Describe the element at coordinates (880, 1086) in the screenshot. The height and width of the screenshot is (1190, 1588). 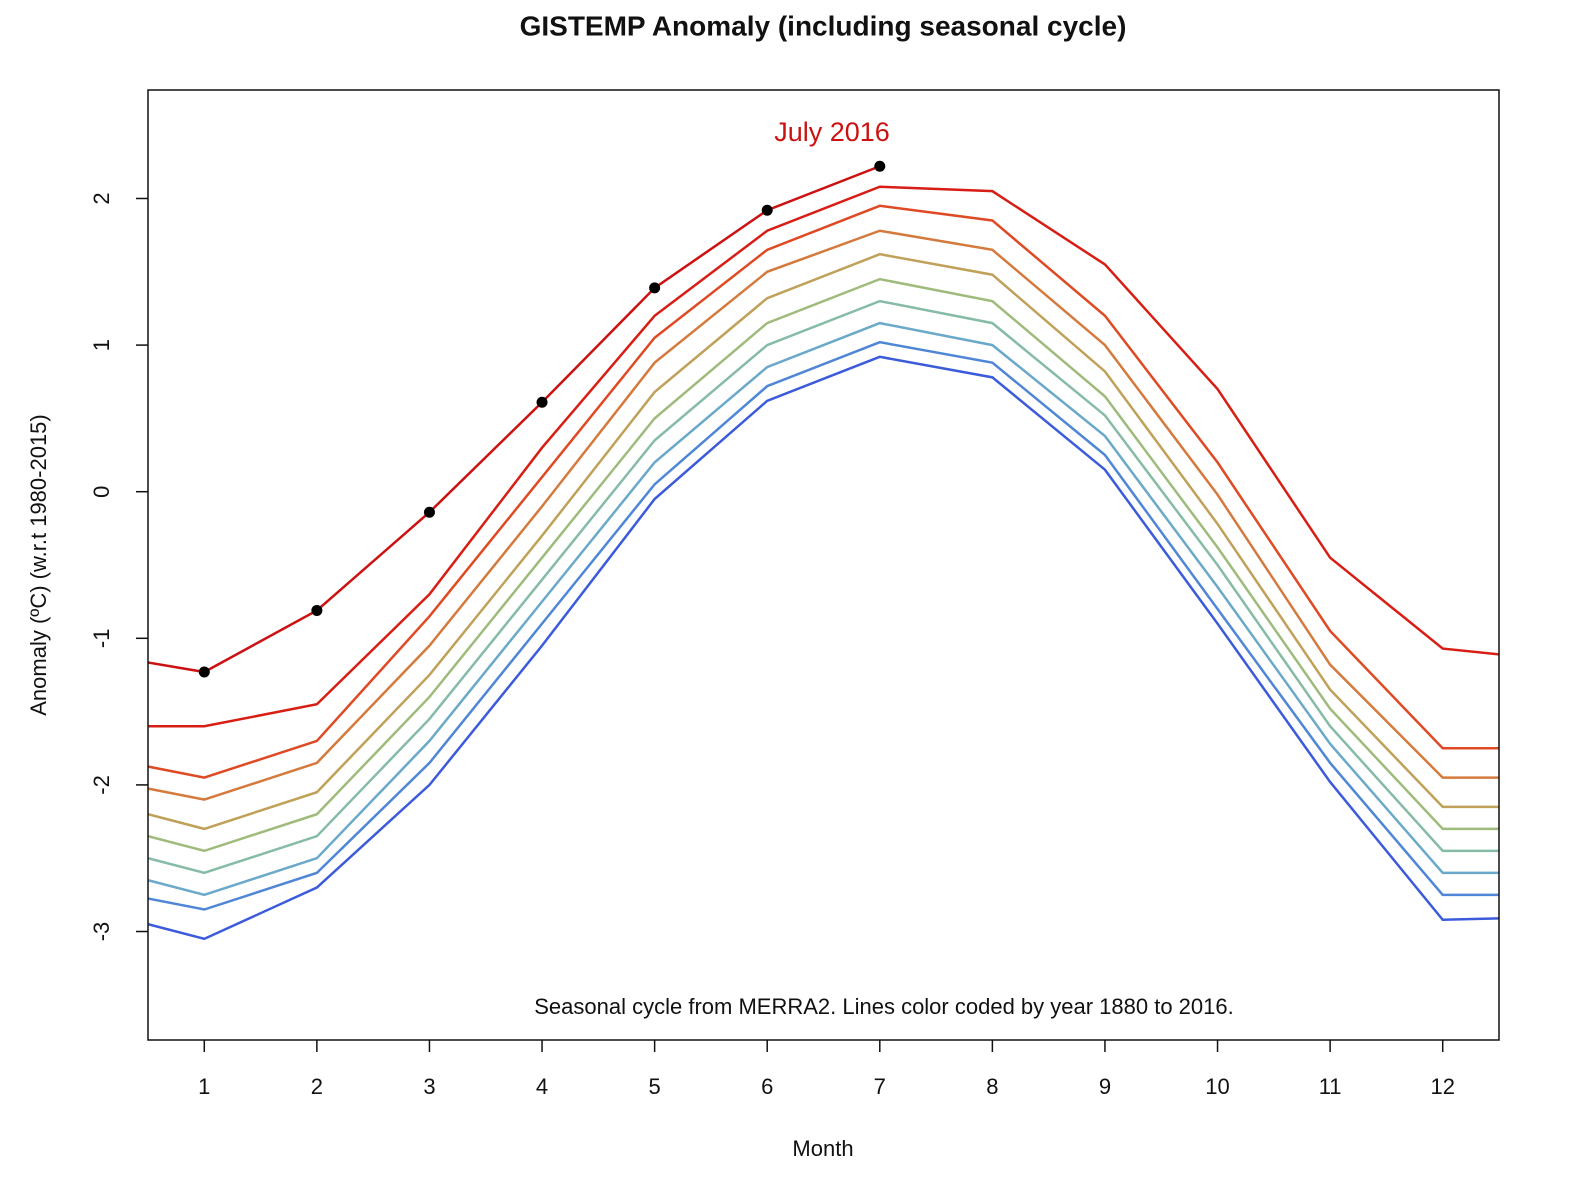
I see `x-tick-label: 7` at that location.